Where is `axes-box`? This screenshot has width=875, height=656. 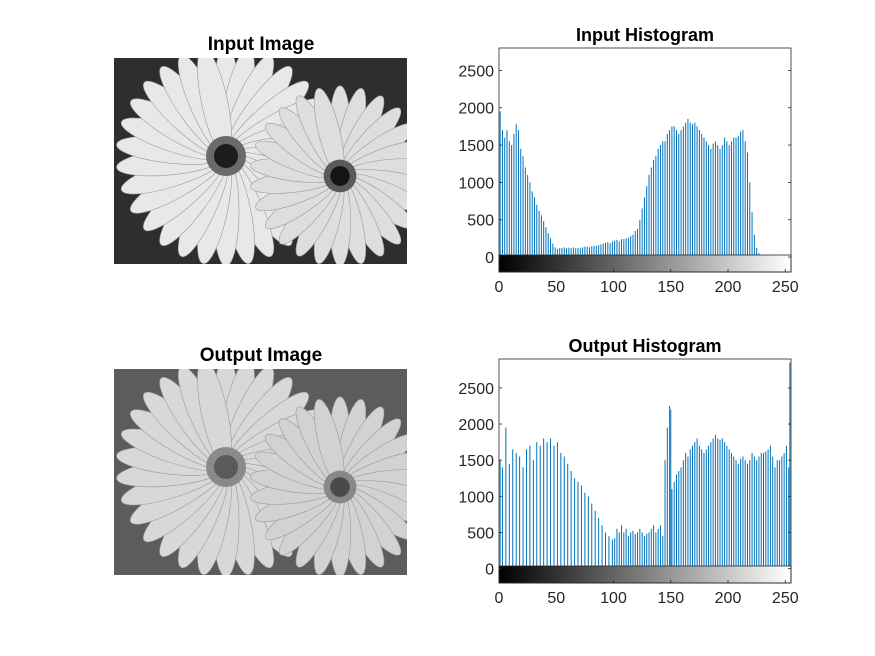
axes-box is located at coordinates (645, 160).